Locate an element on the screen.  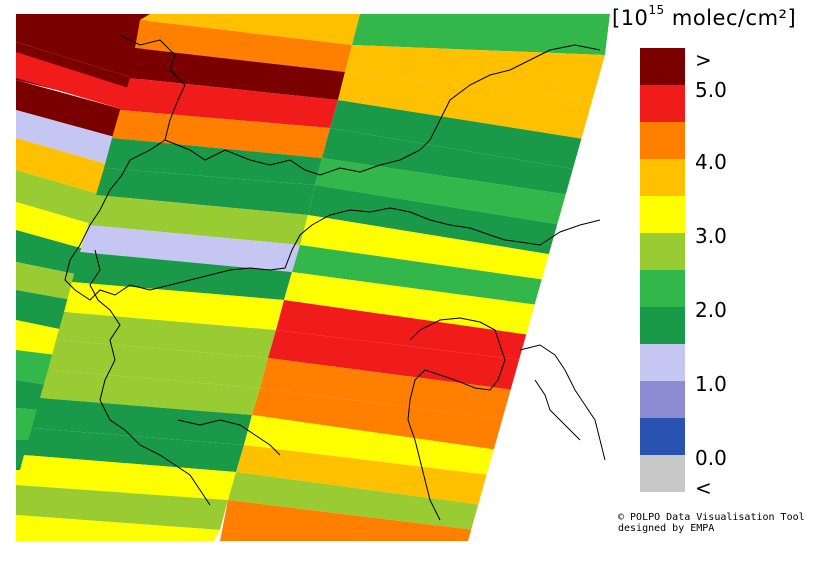
legend-label: 0.0 is located at coordinates (711, 458).